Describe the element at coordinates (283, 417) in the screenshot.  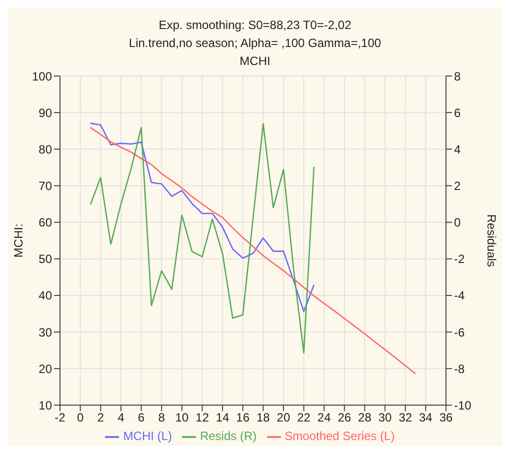
I see `x-tick-label: 20` at that location.